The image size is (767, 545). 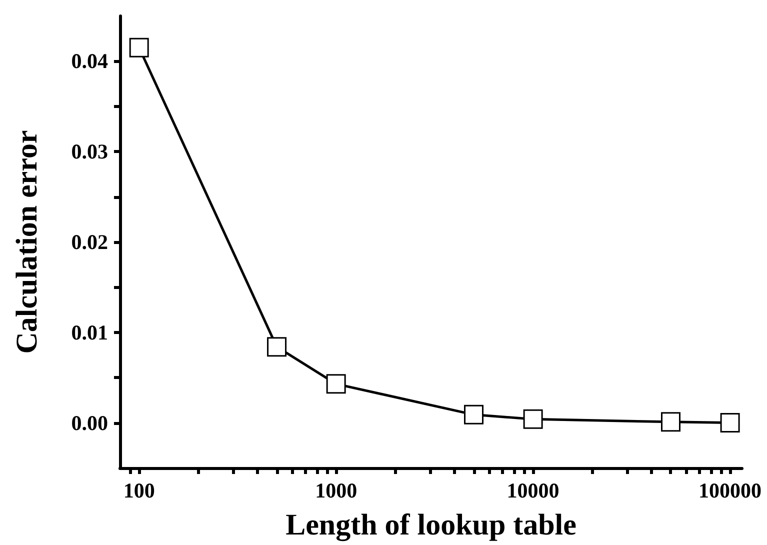 What do you see at coordinates (431, 525) in the screenshot?
I see `x-axis-title: Length of lookup table` at bounding box center [431, 525].